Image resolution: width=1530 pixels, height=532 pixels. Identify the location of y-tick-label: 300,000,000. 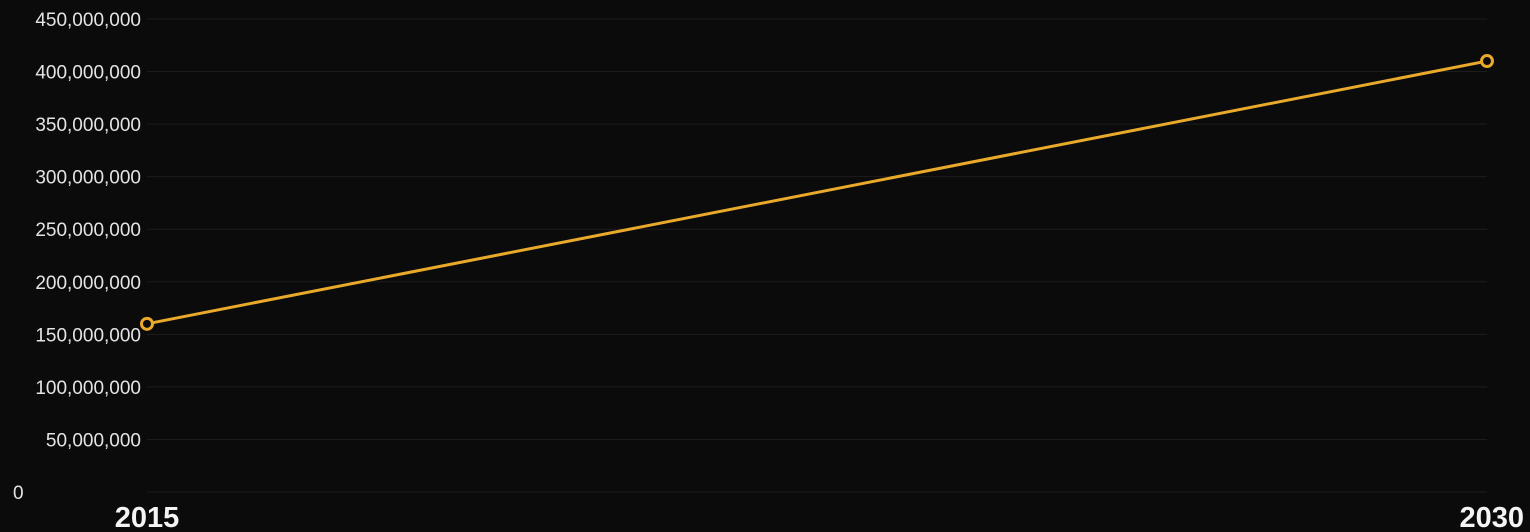
(88, 178).